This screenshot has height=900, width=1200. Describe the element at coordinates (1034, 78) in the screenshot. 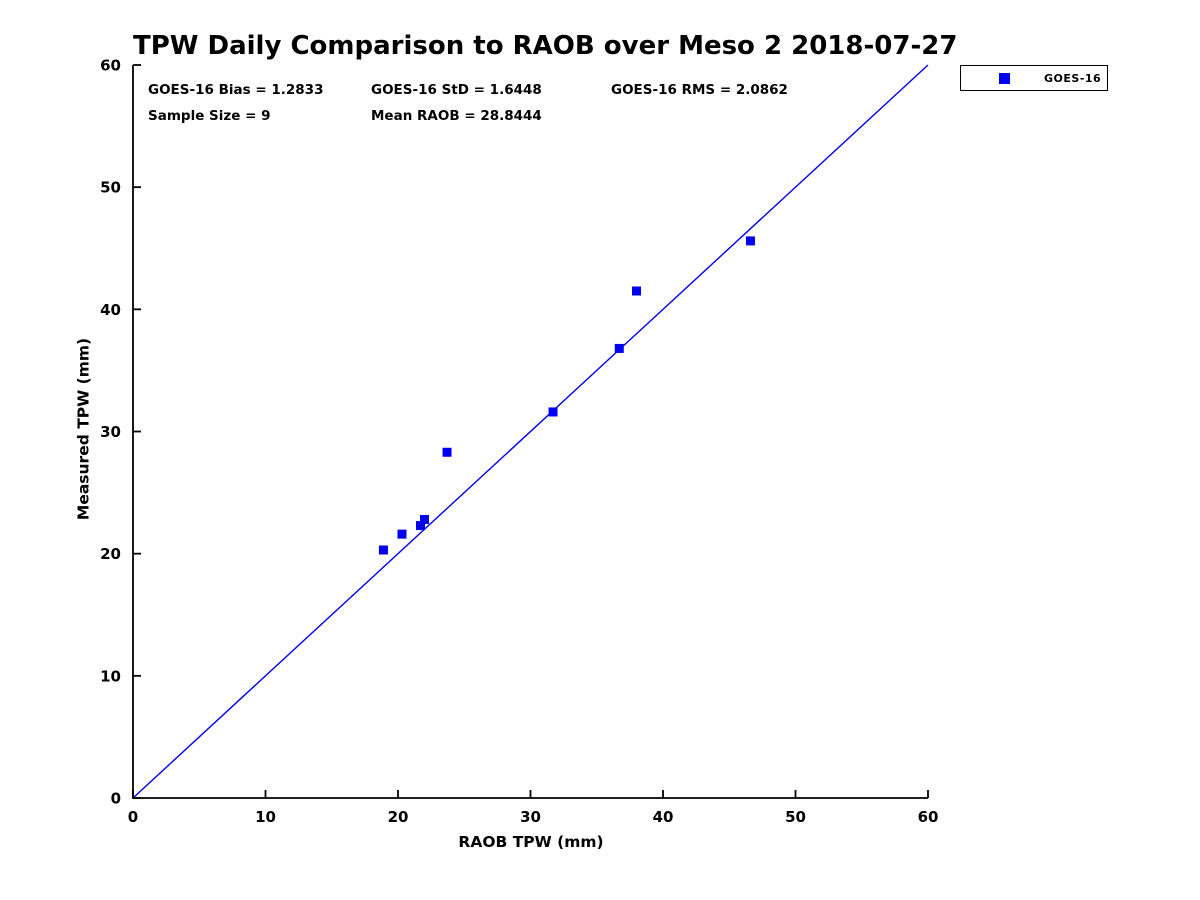

I see `legend: GOES-16` at that location.